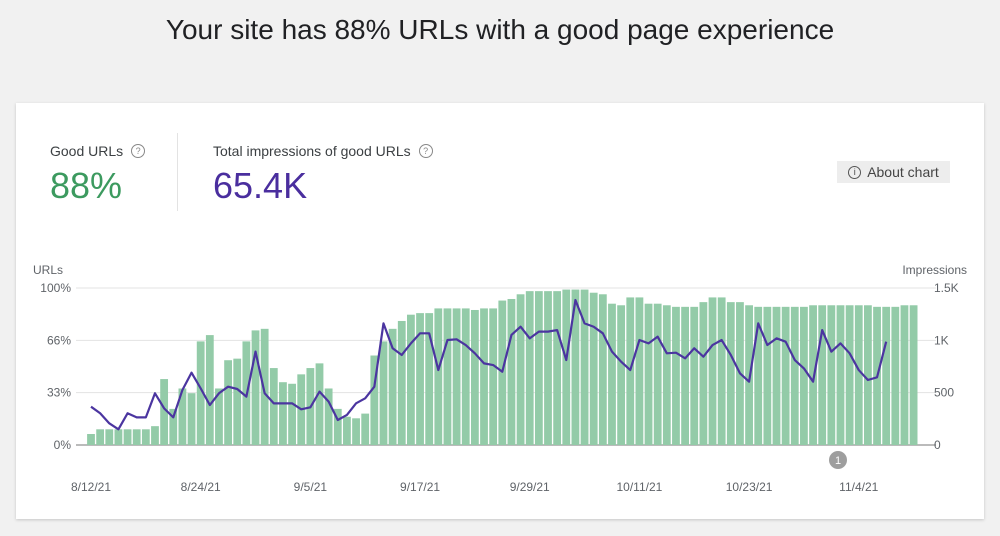  What do you see at coordinates (311, 487) in the screenshot?
I see `x-tick-label: 9/5/21` at bounding box center [311, 487].